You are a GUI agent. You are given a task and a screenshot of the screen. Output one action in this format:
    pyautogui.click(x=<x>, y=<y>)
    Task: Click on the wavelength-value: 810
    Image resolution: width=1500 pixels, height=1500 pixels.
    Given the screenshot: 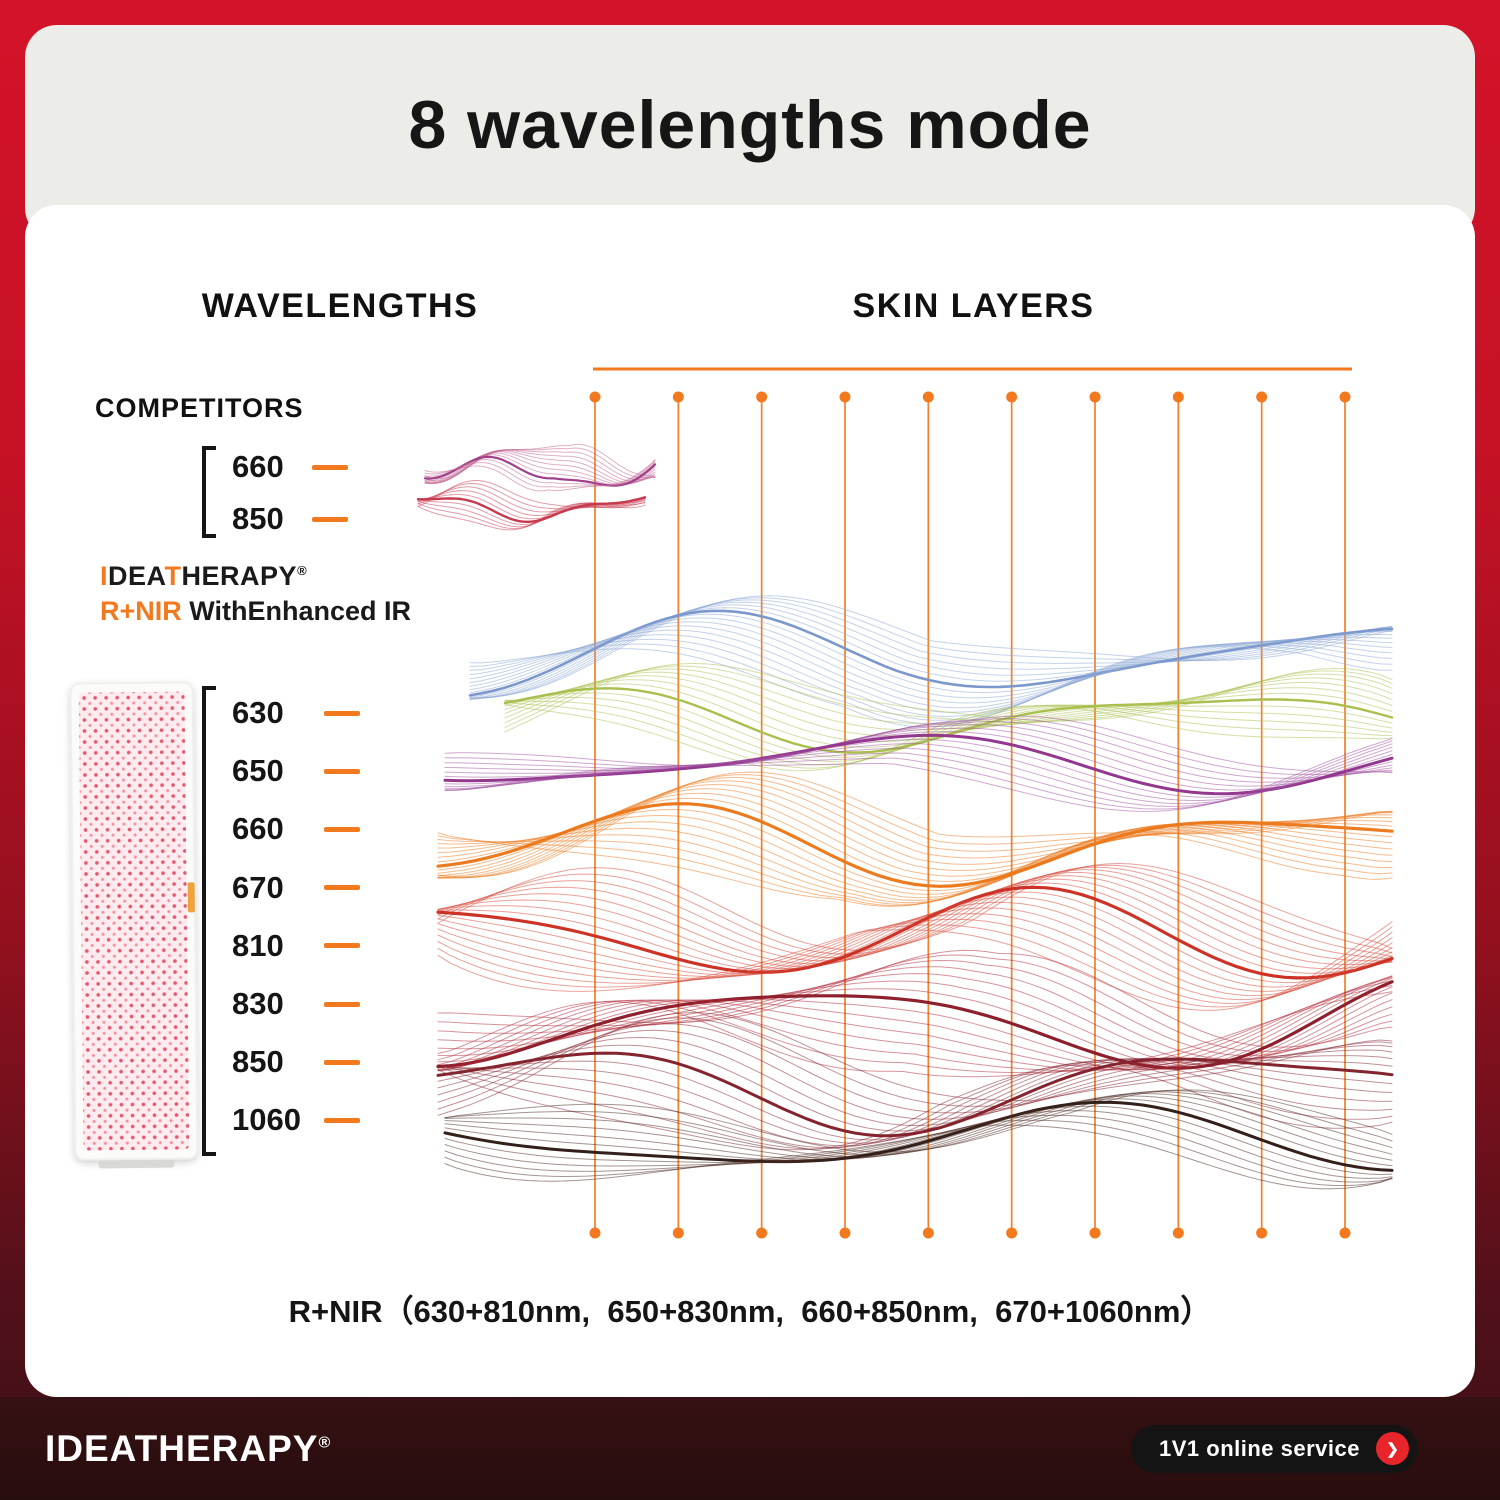 What is the action you would take?
    pyautogui.click(x=258, y=945)
    